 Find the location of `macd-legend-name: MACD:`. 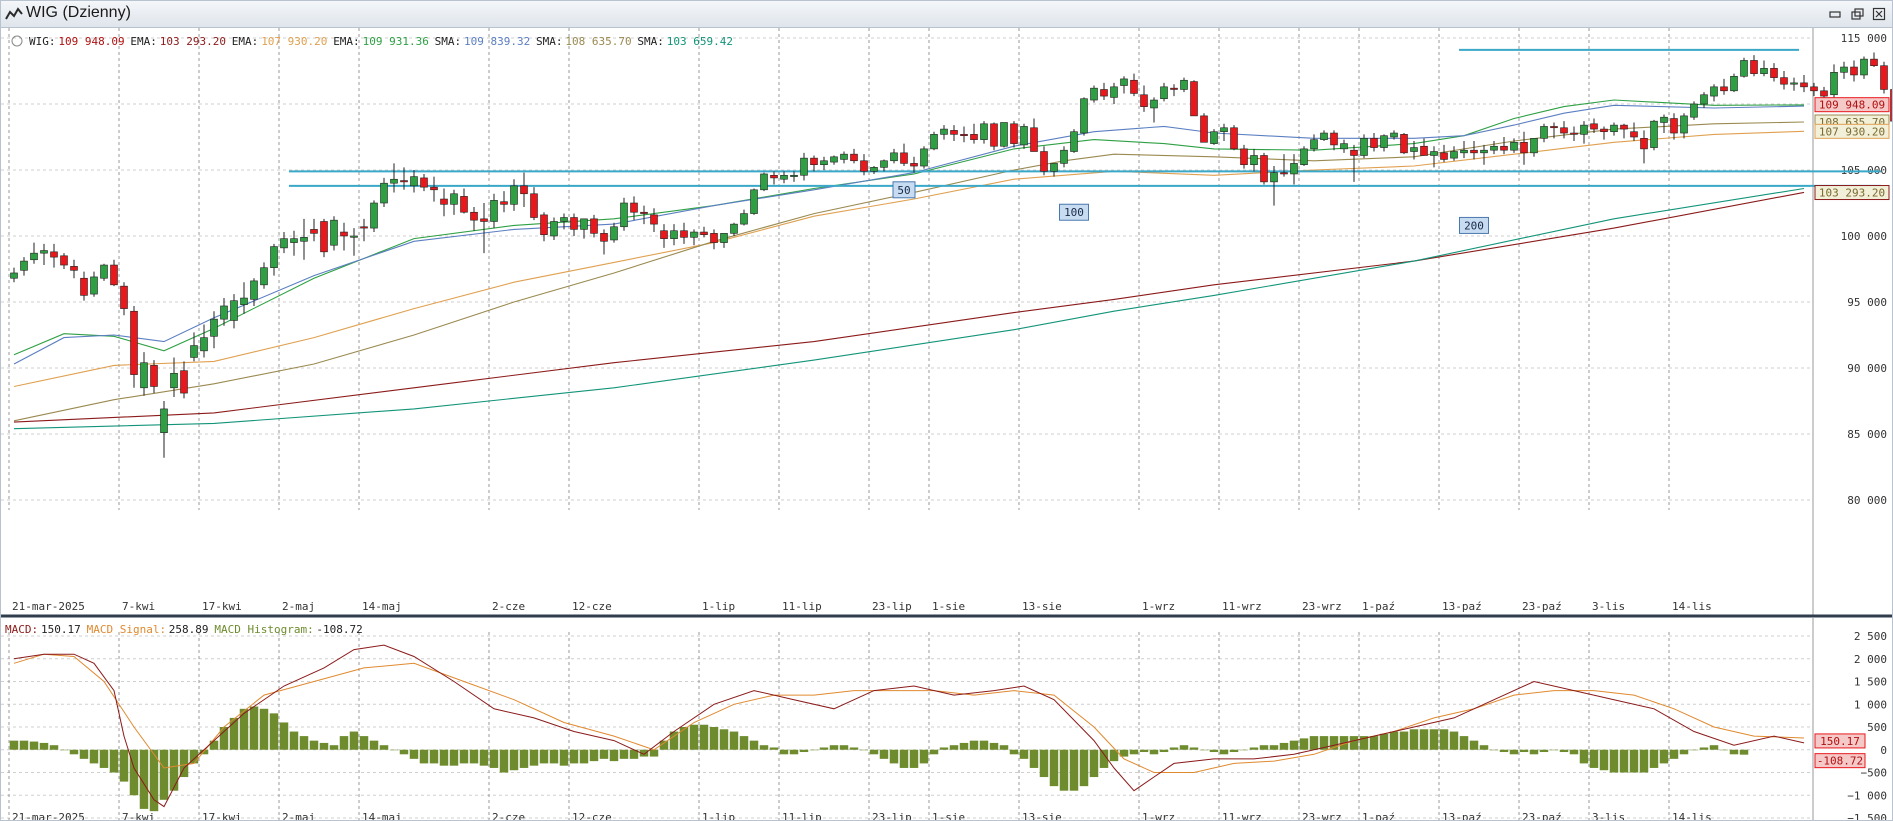

macd-legend-name: MACD: is located at coordinates (21, 629).